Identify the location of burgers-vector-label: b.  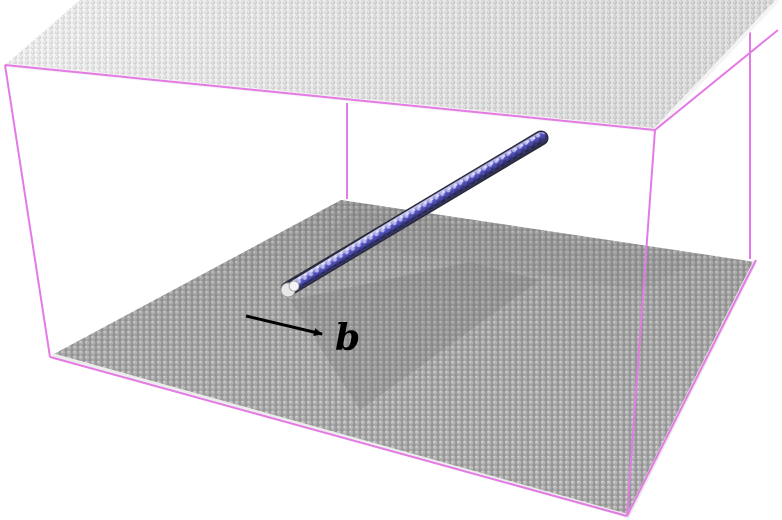
(347, 338).